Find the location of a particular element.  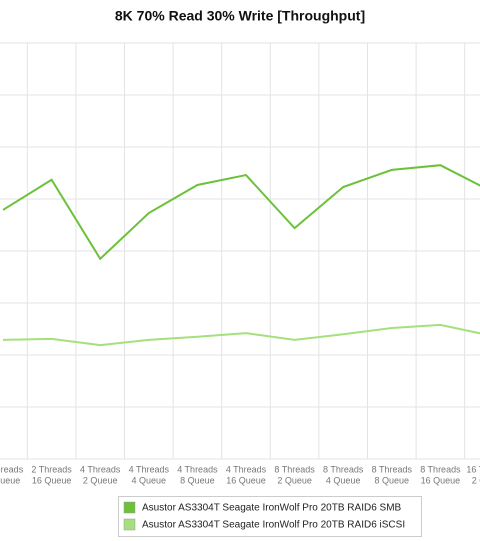

x-tick-label: 16 Threads is located at coordinates (473, 469).